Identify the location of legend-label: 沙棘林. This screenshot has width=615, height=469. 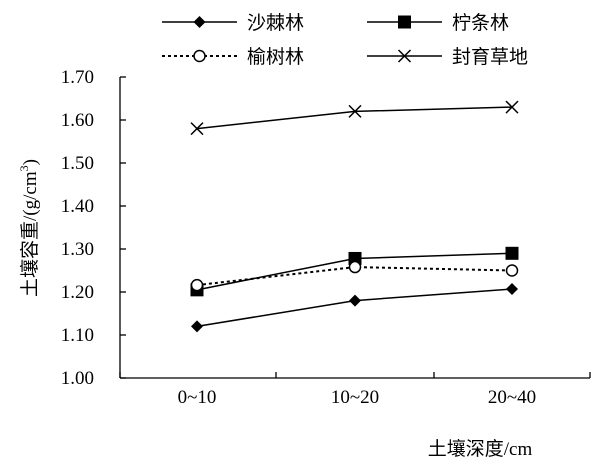
(275, 23).